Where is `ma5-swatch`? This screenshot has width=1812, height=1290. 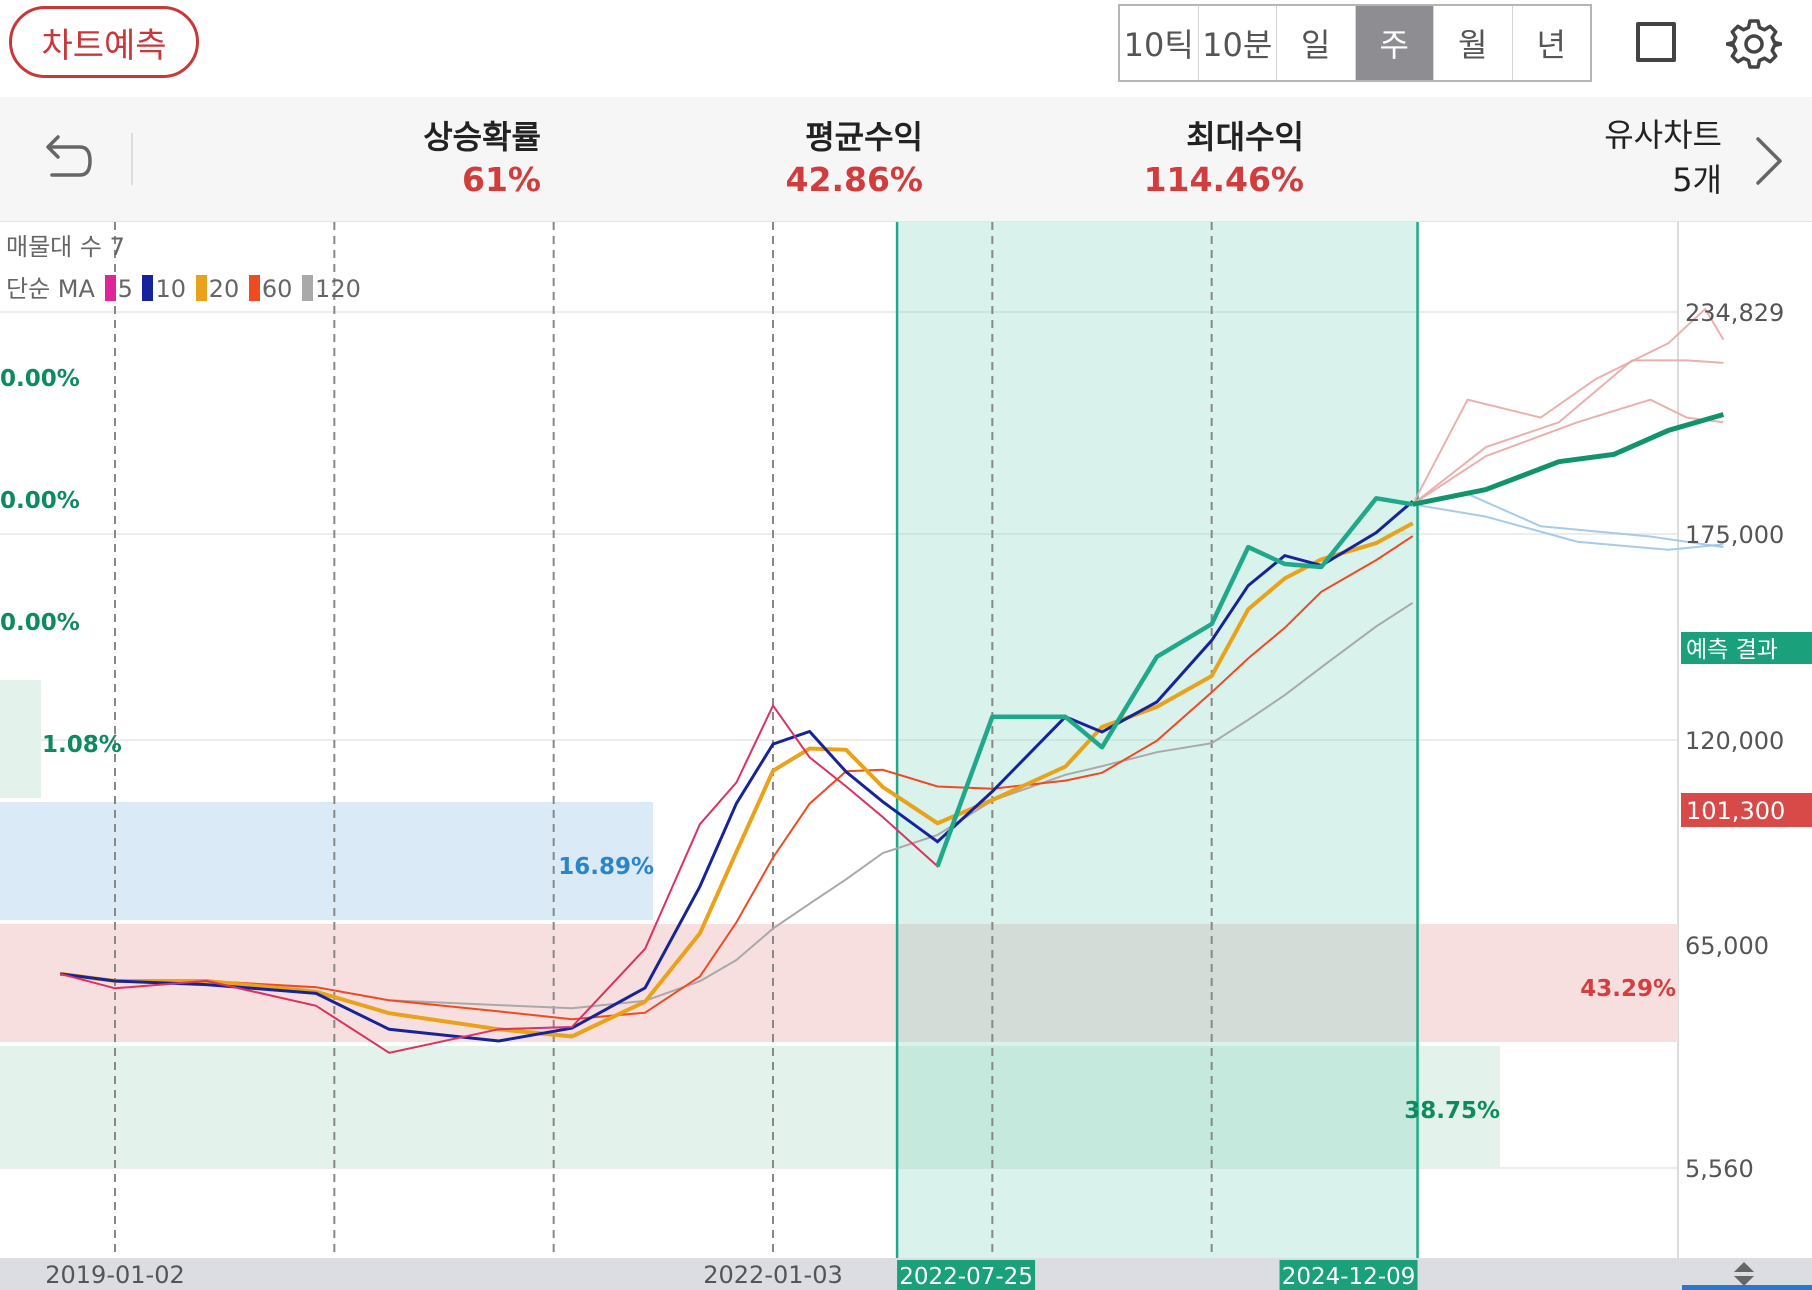 ma5-swatch is located at coordinates (110, 288).